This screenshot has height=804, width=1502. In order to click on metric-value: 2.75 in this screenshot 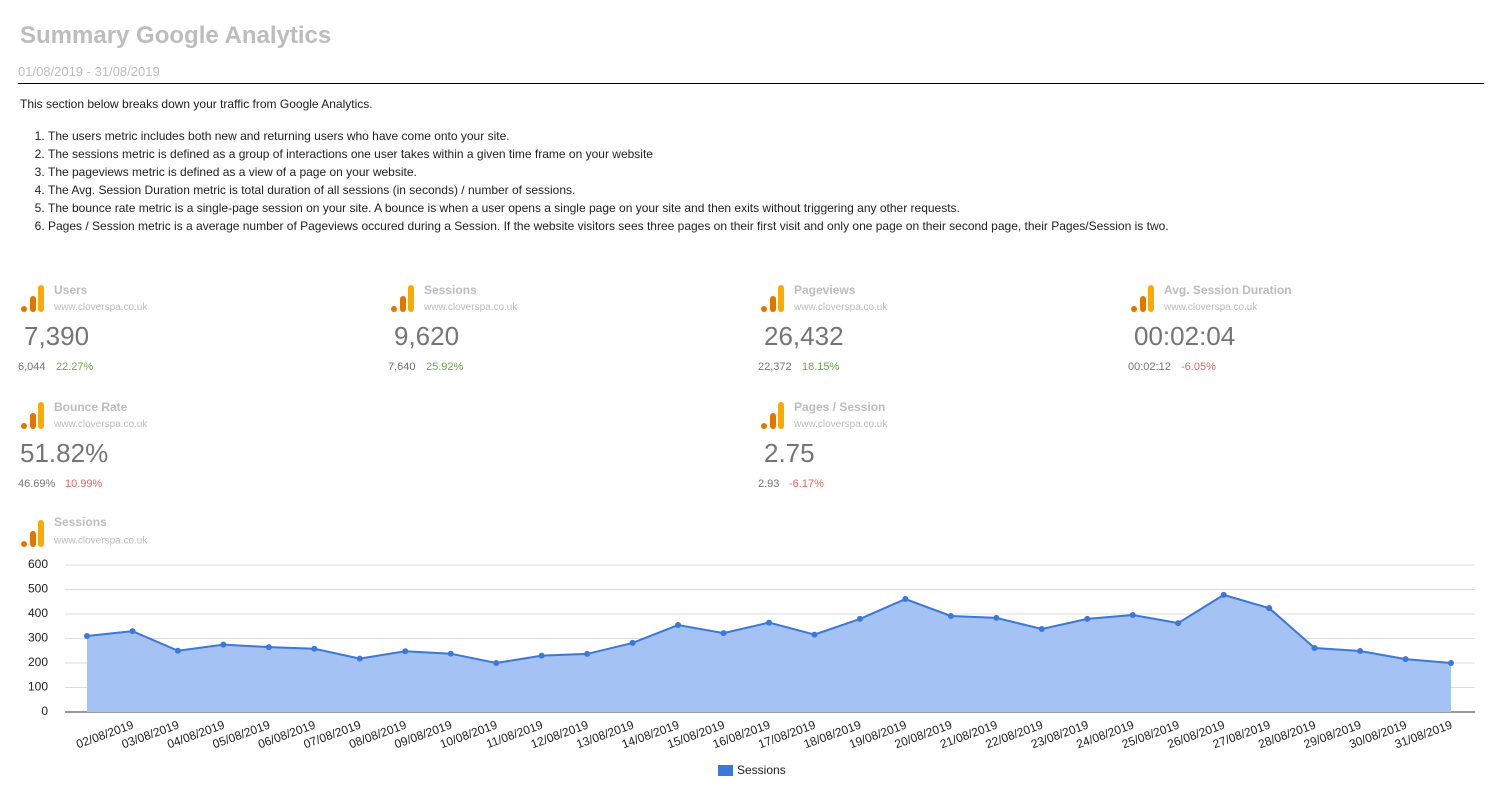, I will do `click(789, 453)`.